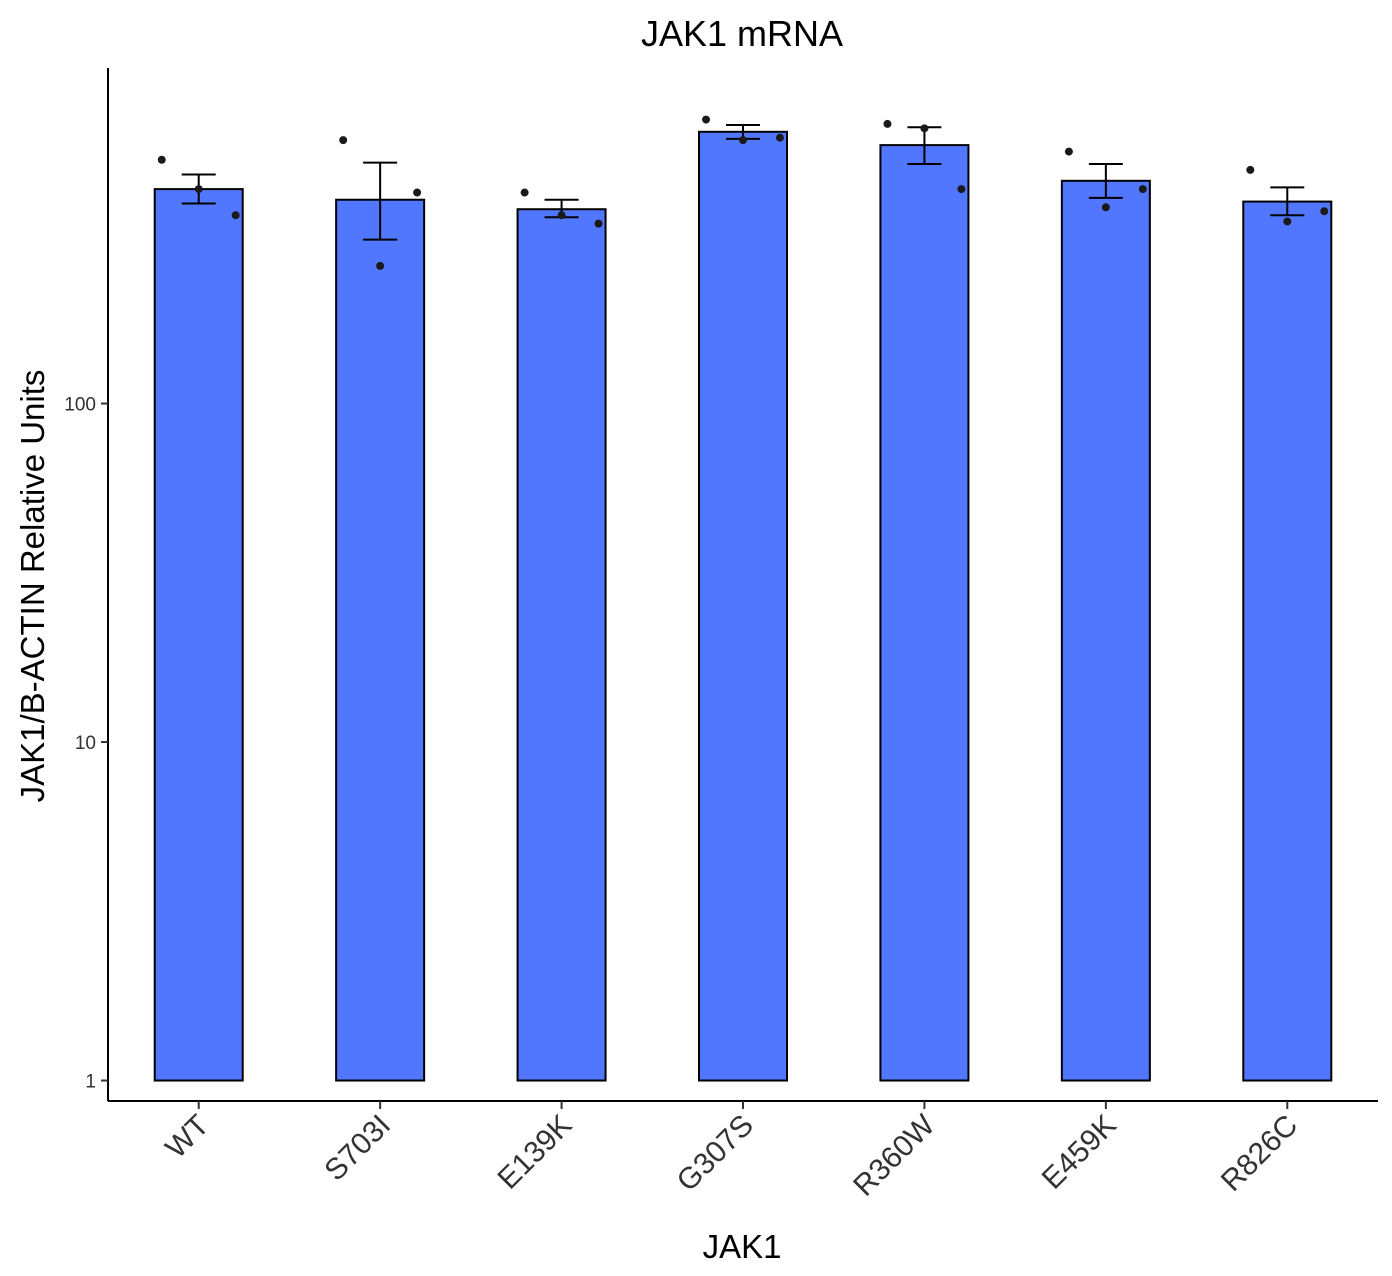 The height and width of the screenshot is (1276, 1392). I want to click on x-tick-label-R826C: R826C, so click(1259, 1153).